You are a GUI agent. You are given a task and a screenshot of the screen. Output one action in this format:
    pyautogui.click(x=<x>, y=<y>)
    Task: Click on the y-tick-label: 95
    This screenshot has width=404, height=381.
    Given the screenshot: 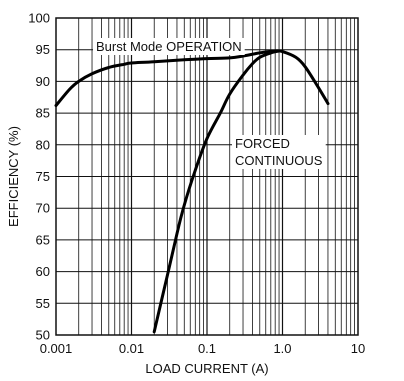 What is the action you would take?
    pyautogui.click(x=43, y=49)
    